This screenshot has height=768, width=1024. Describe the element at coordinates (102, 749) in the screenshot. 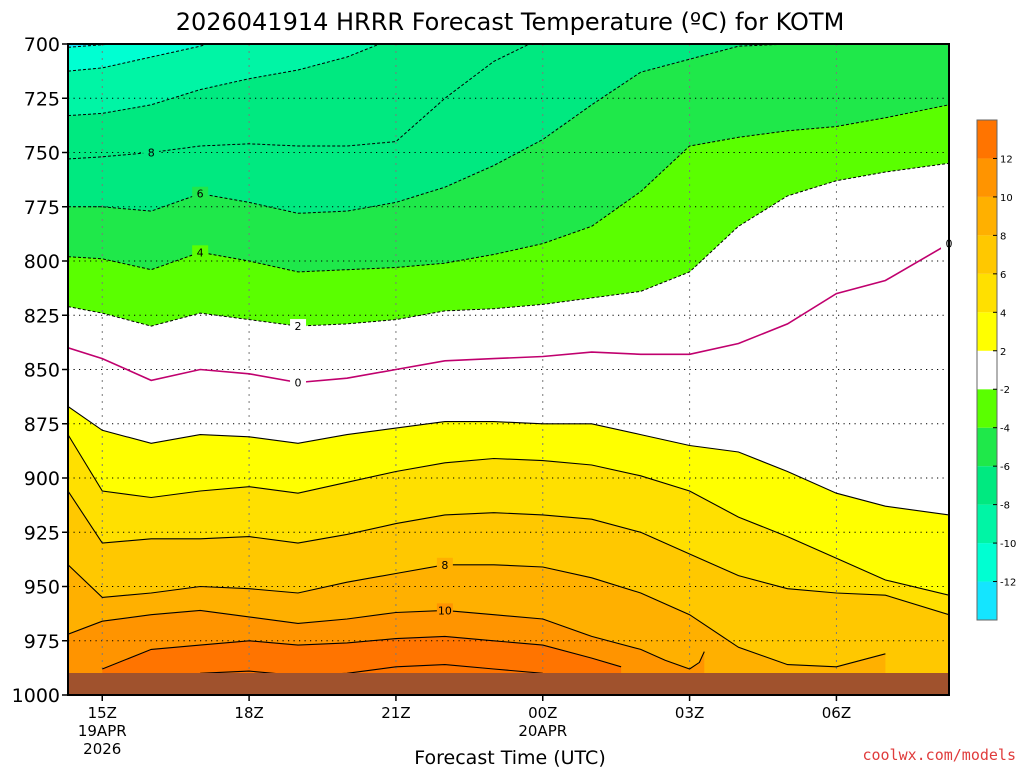

I see `x-tick-year-15Z: 2026` at that location.